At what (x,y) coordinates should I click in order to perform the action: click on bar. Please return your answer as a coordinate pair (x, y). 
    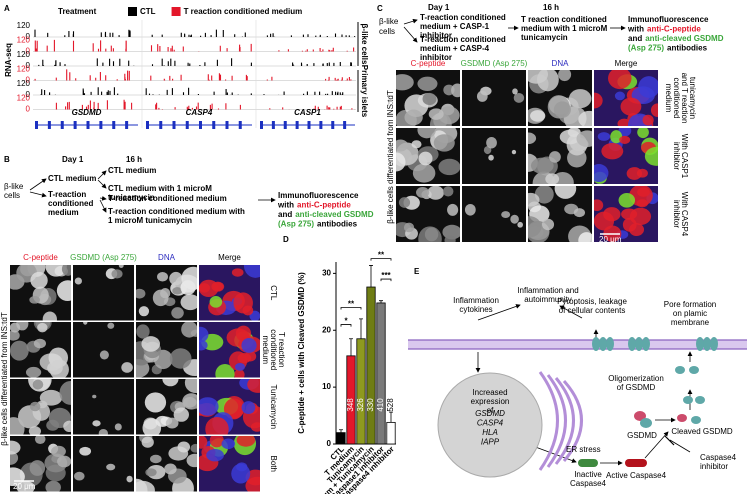
    Looking at the image, I should click on (361, 391).